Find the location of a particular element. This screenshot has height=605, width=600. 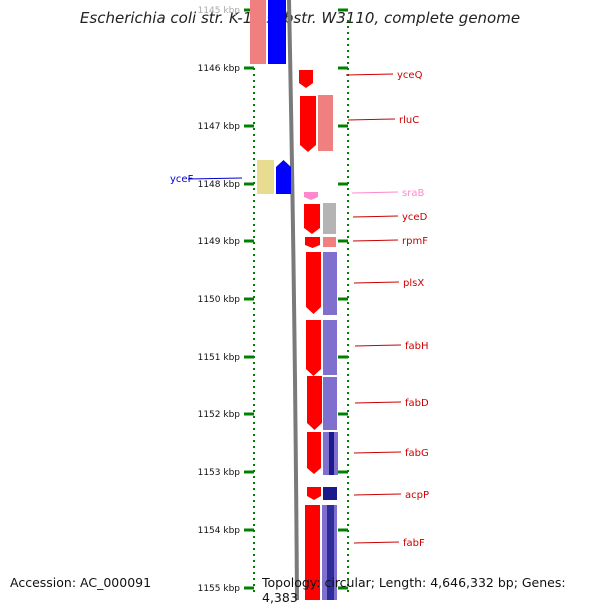

gene-label-fabD: fabD is located at coordinates (417, 403).